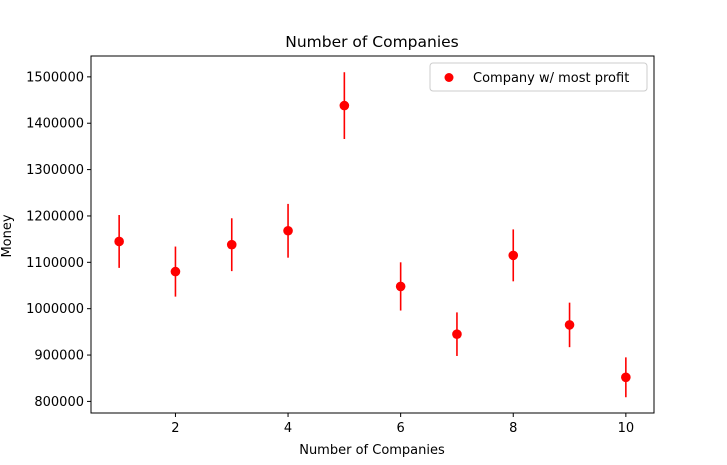 This screenshot has width=727, height=465. What do you see at coordinates (55, 170) in the screenshot?
I see `y-tick-label: 1300000` at bounding box center [55, 170].